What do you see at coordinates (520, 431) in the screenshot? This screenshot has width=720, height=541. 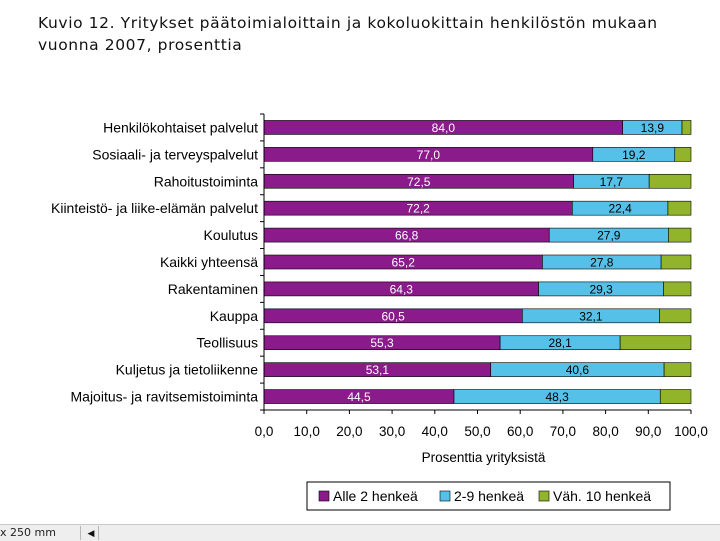 I see `x-tick-label: 60,0` at bounding box center [520, 431].